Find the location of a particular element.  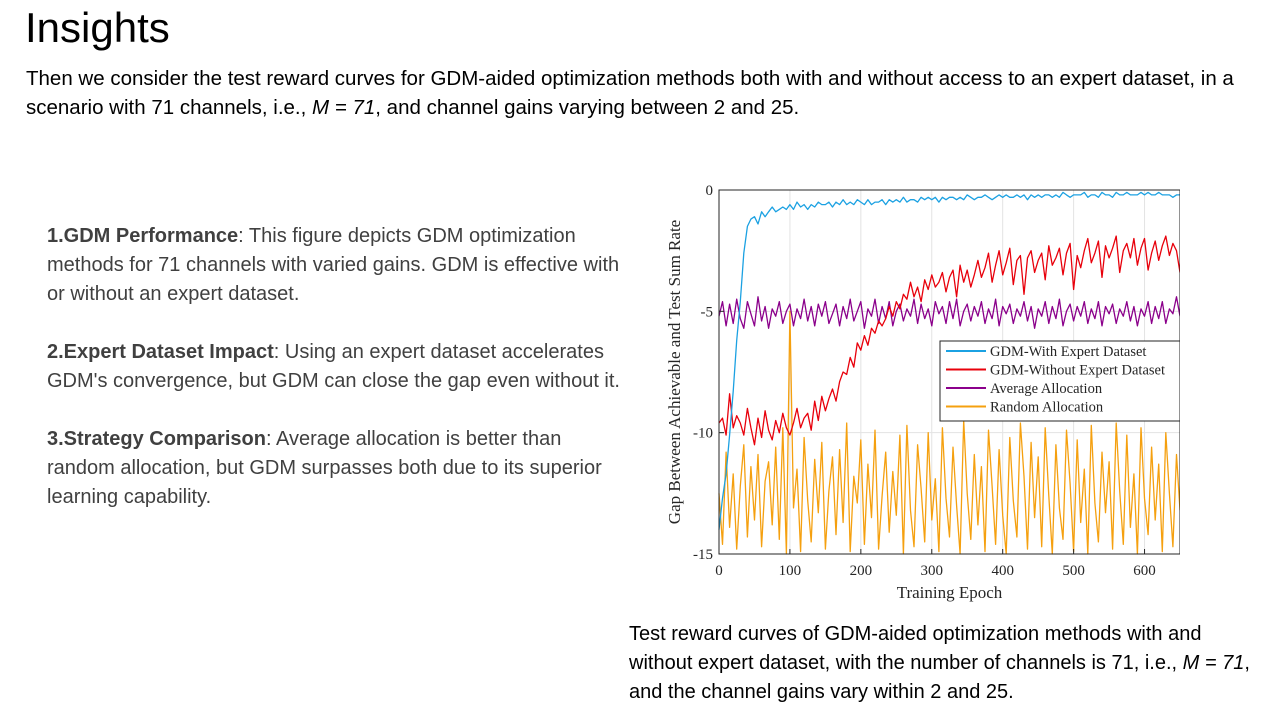

legend-label-3: Average Allocation is located at coordinates (1046, 389).